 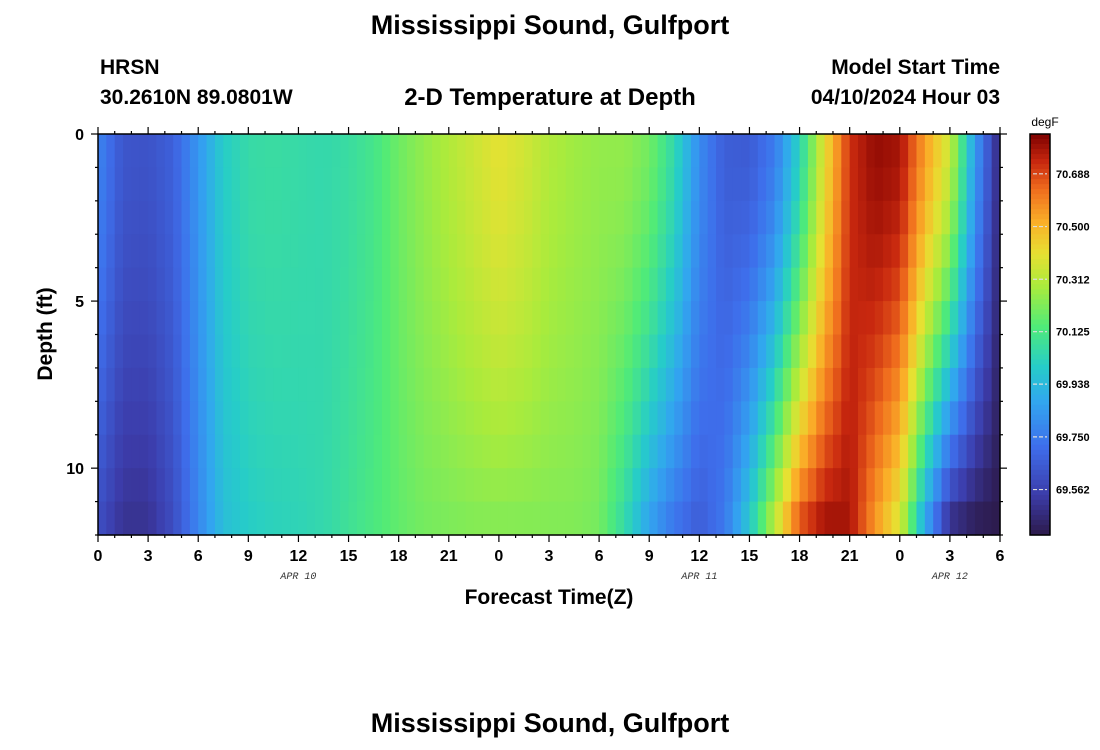 I want to click on colorbar-tick-label: 70.688, so click(x=1073, y=175).